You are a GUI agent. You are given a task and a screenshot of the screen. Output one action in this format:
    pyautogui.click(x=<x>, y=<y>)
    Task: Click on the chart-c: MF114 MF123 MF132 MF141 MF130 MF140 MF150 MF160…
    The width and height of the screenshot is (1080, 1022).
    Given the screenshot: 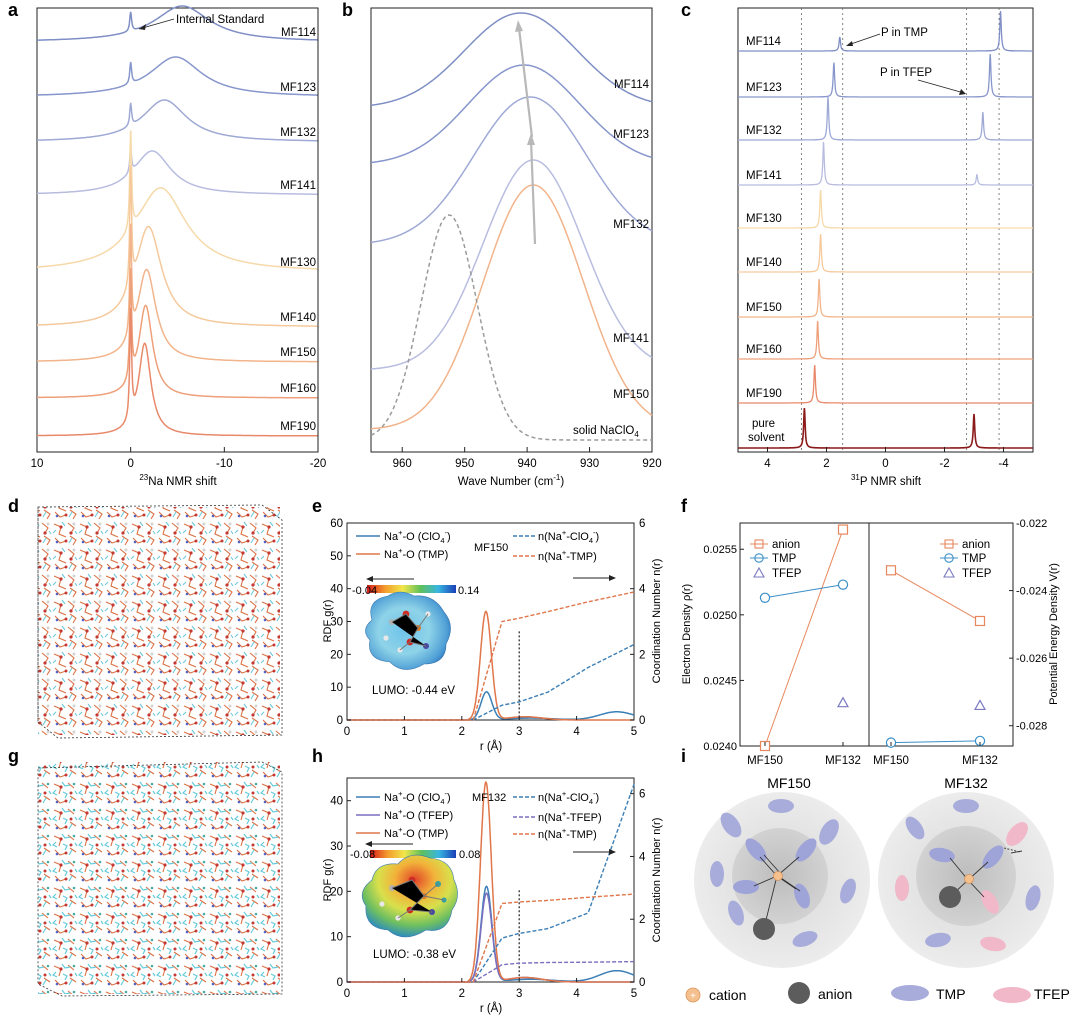 What is the action you would take?
    pyautogui.click(x=885, y=247)
    